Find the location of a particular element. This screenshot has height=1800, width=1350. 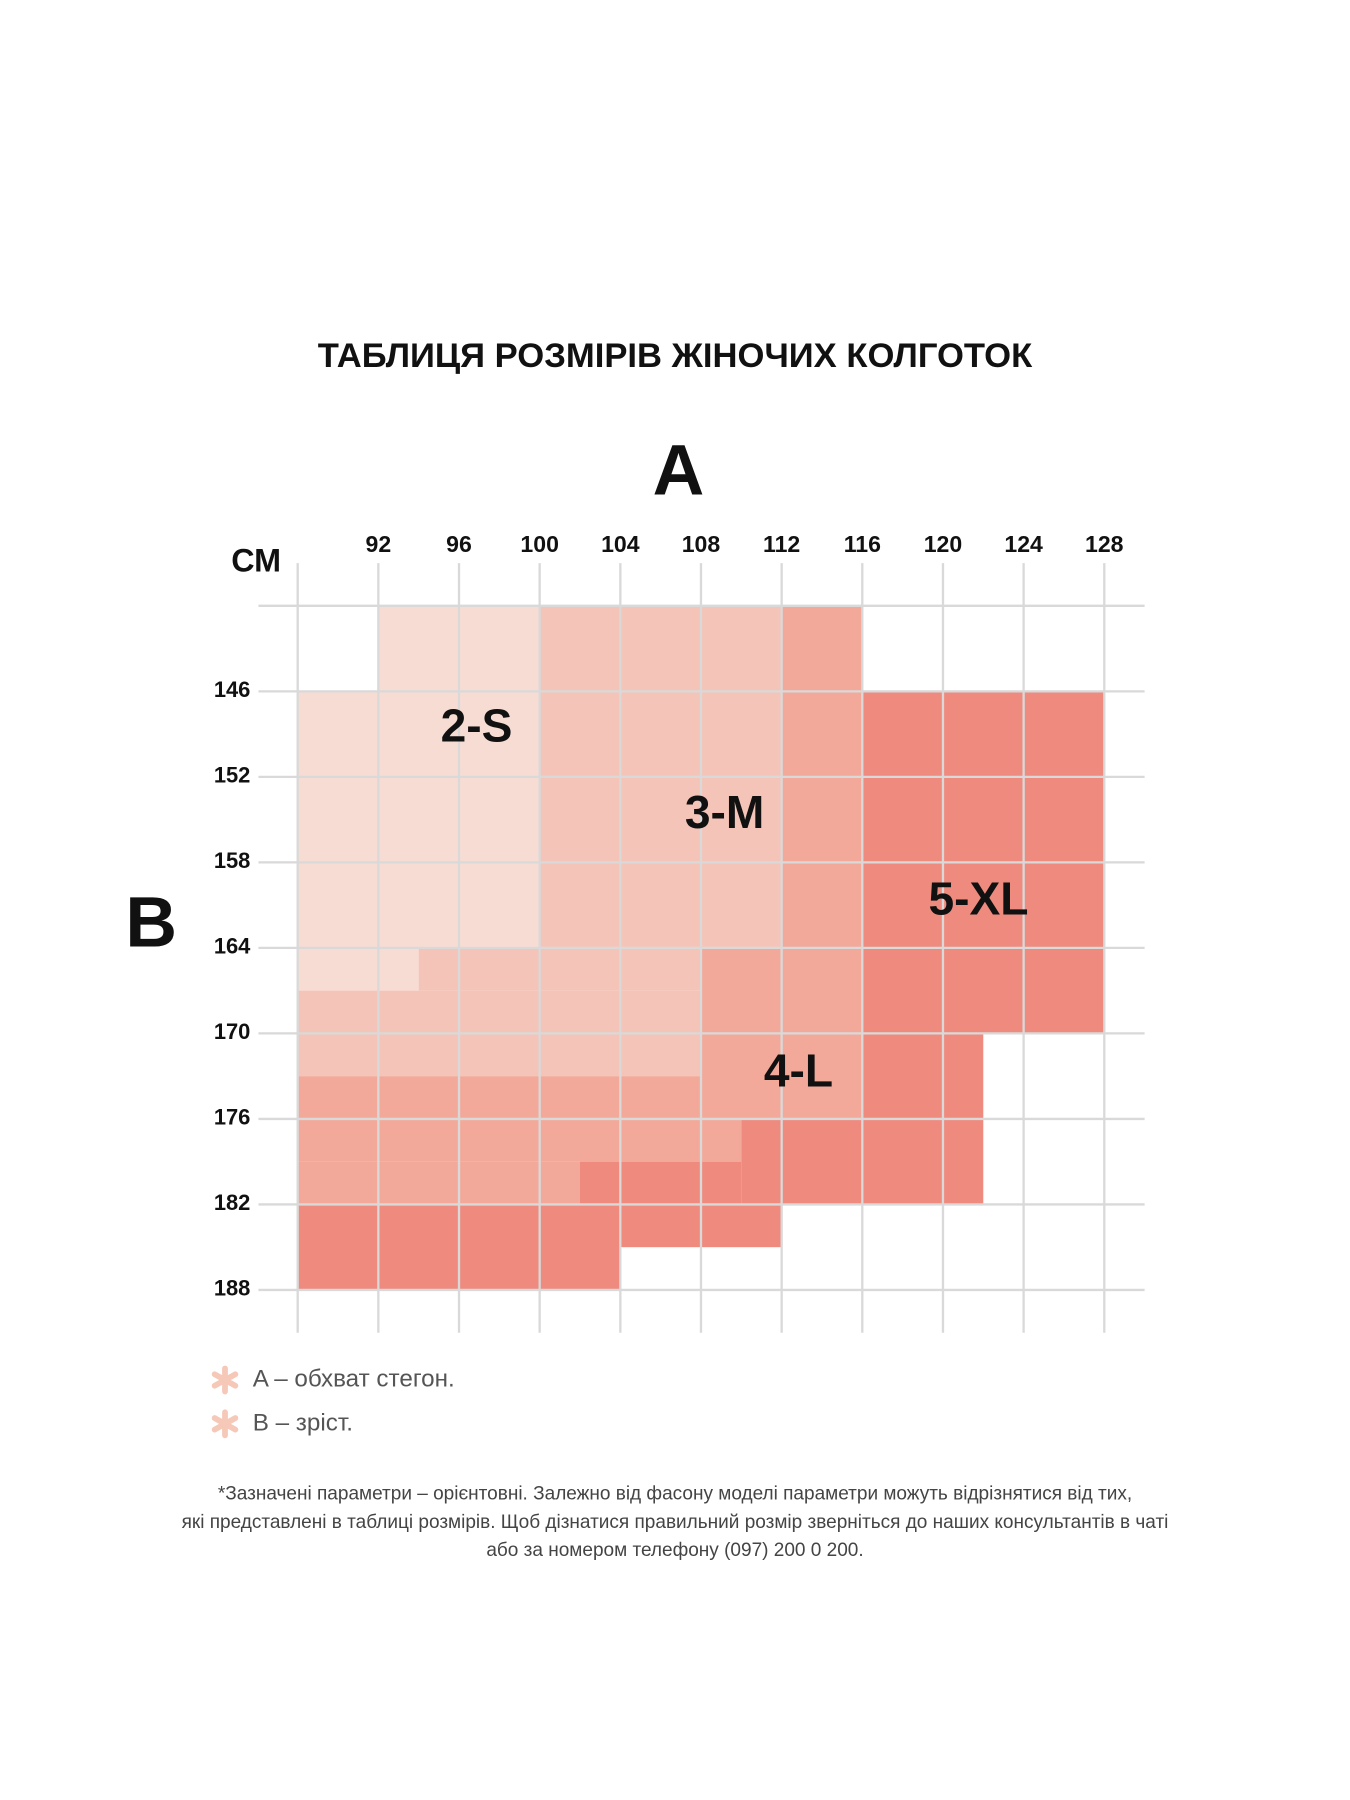

size-label: 4-L is located at coordinates (798, 1070).